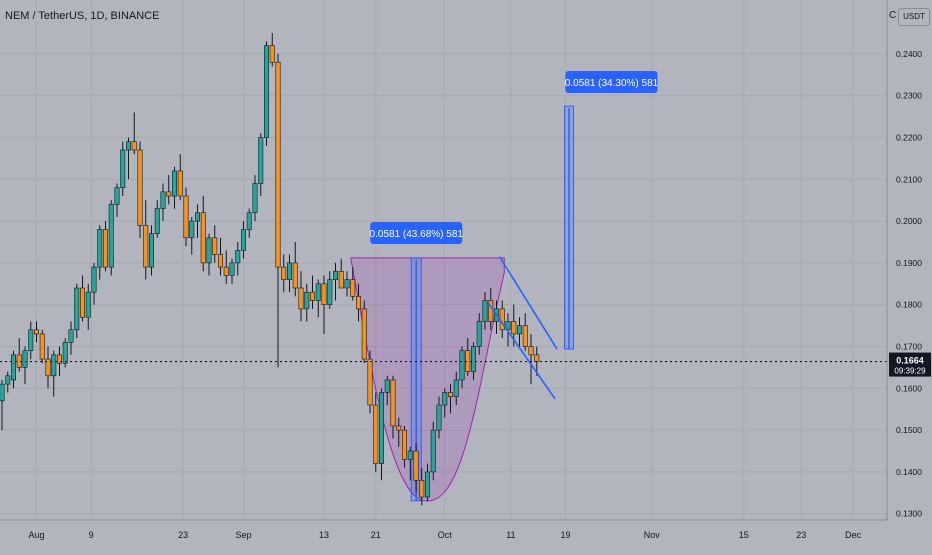 This screenshot has height=555, width=932. Describe the element at coordinates (416, 233) in the screenshot. I see `measure-label-1-box` at that location.